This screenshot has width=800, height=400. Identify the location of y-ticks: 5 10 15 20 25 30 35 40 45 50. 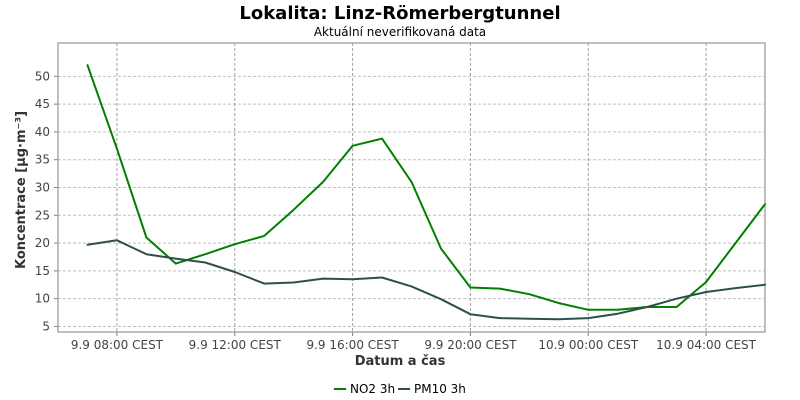
(46, 201).